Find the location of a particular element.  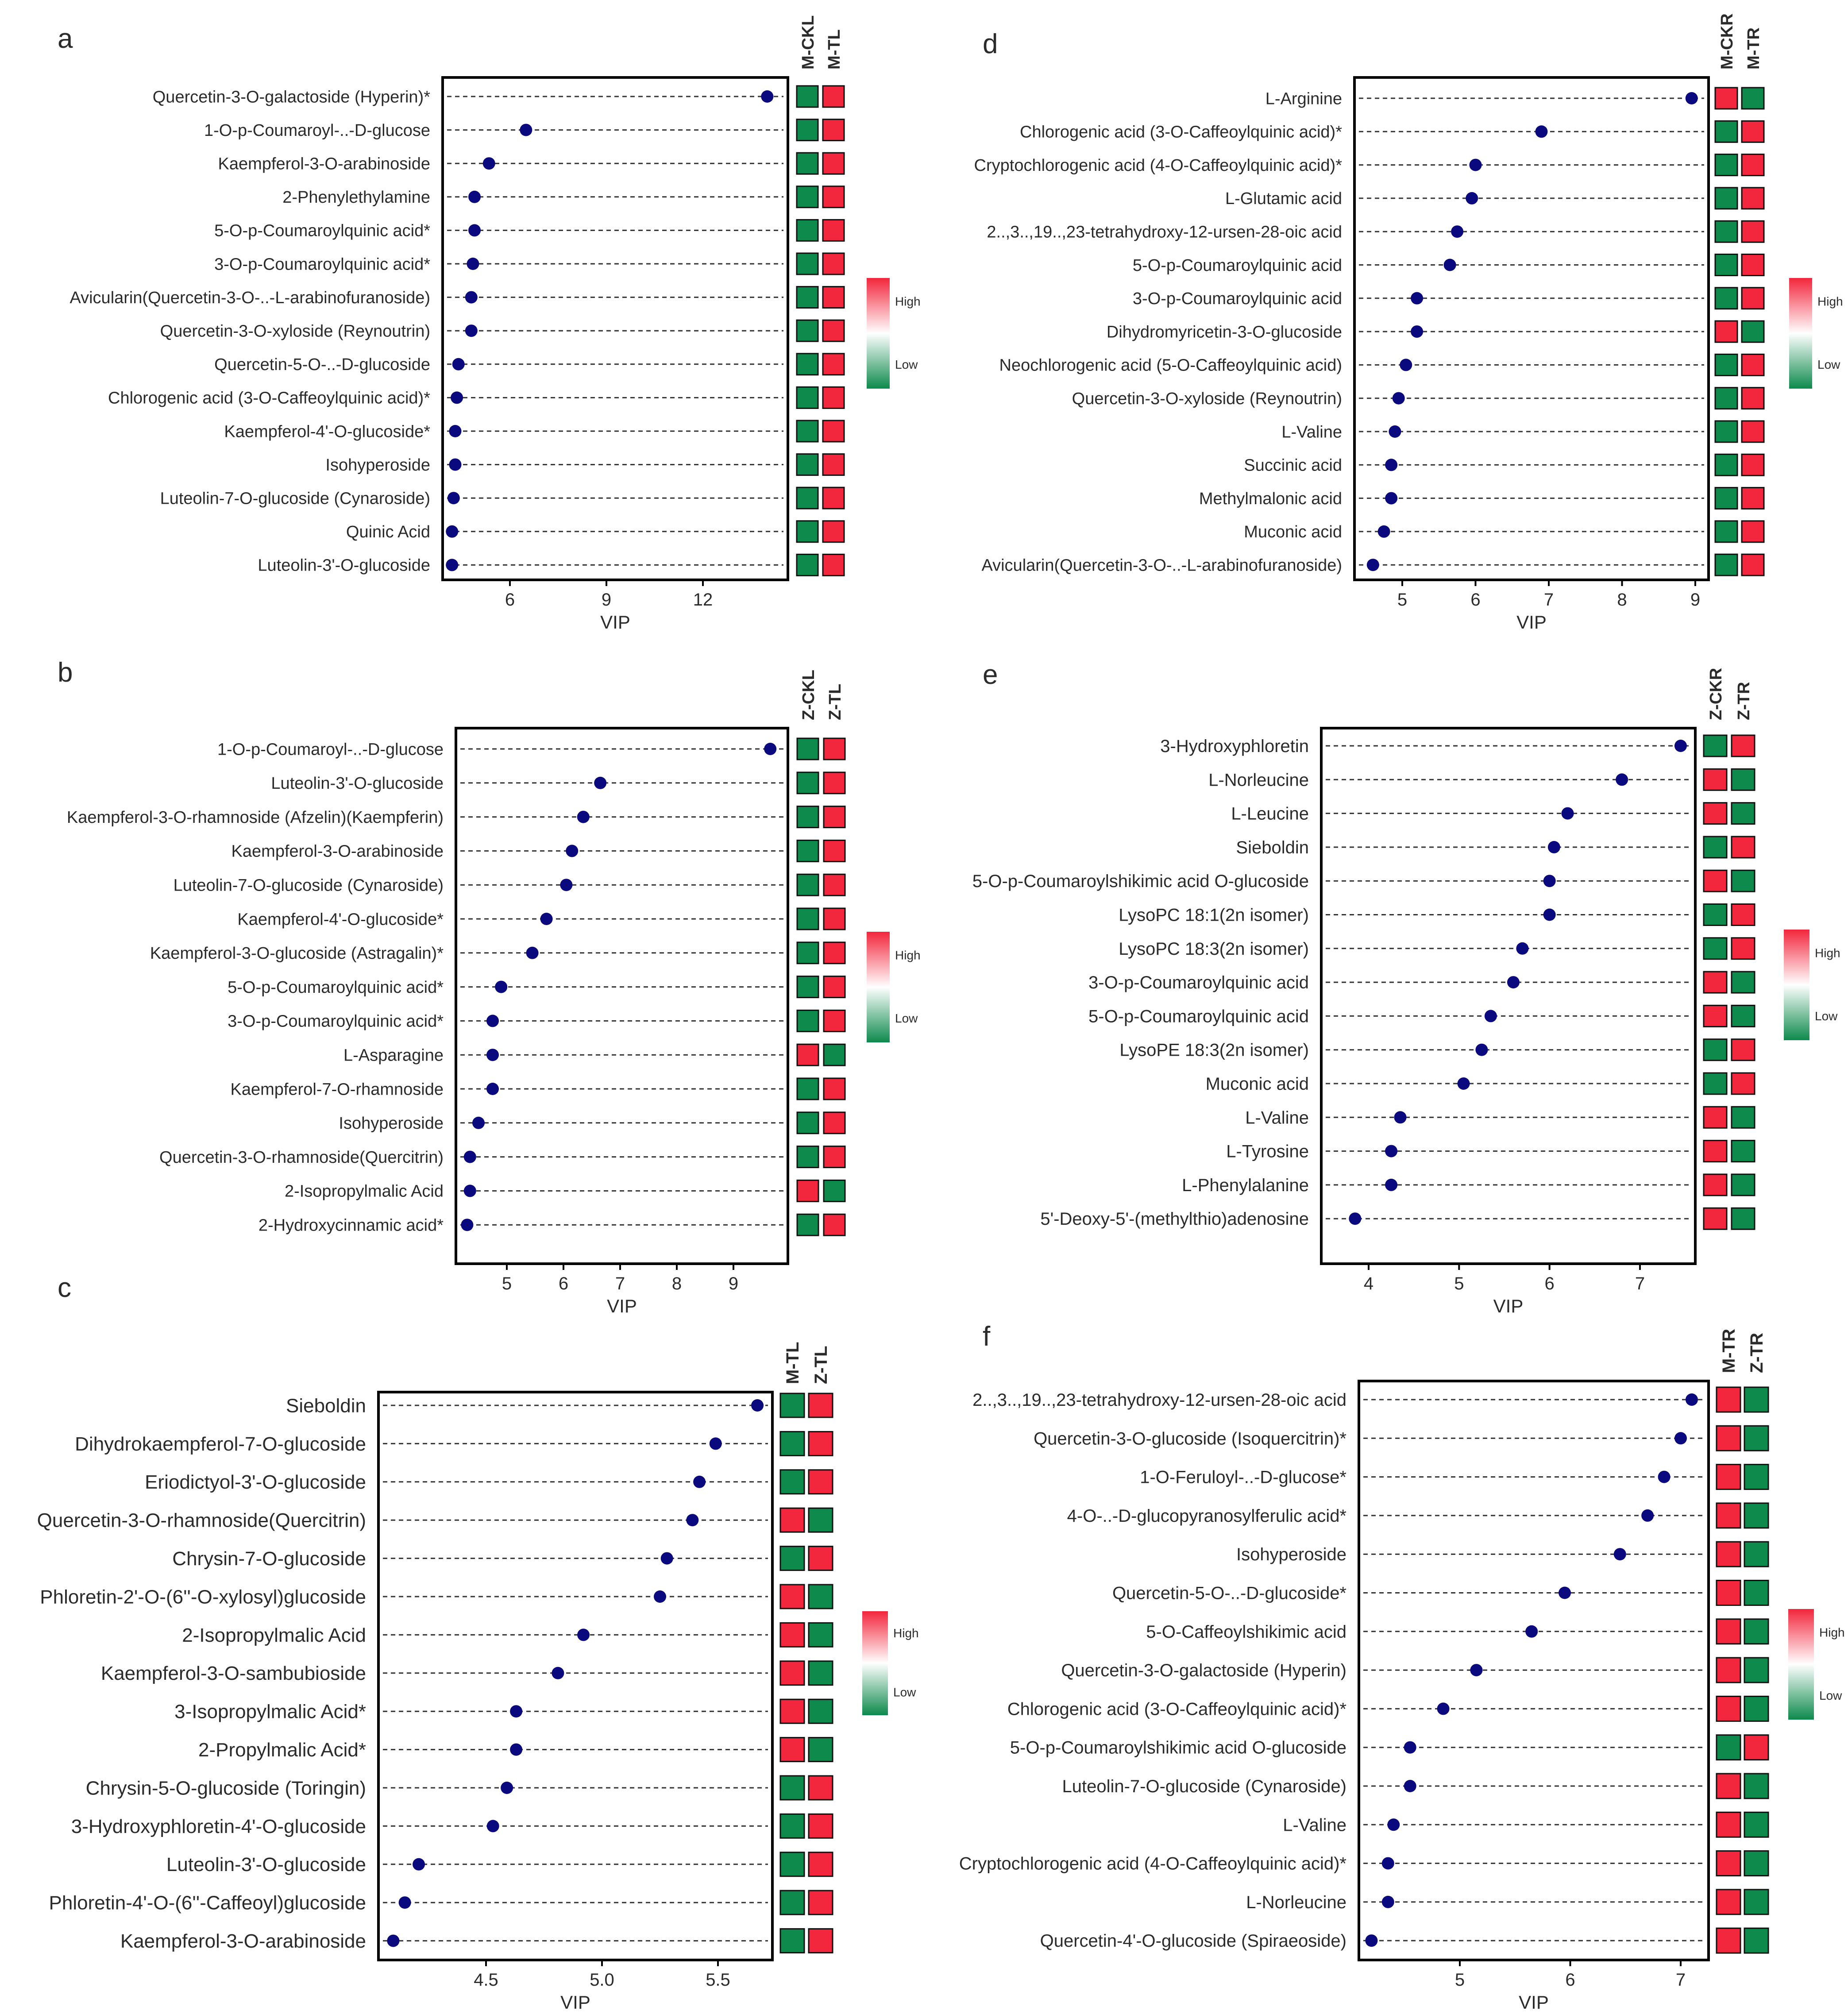

row-10: L-Asparagine is located at coordinates (594, 1054).